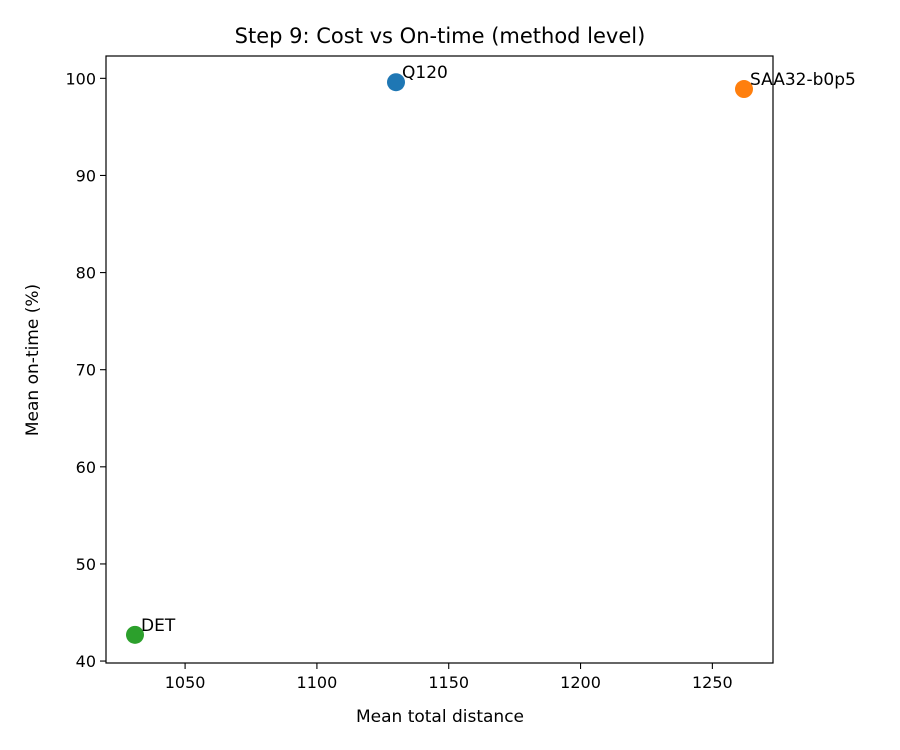 The image size is (900, 750). What do you see at coordinates (33, 360) in the screenshot?
I see `y-axis-label: Mean on-time (%)` at bounding box center [33, 360].